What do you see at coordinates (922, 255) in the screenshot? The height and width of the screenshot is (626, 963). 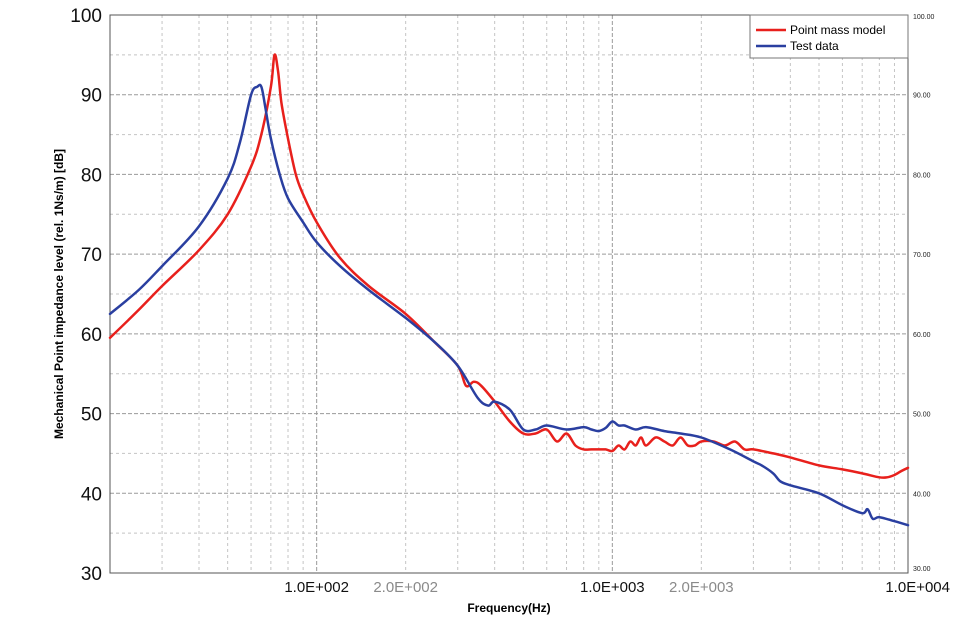 I see `y-tick-label-right: 70.00` at bounding box center [922, 255].